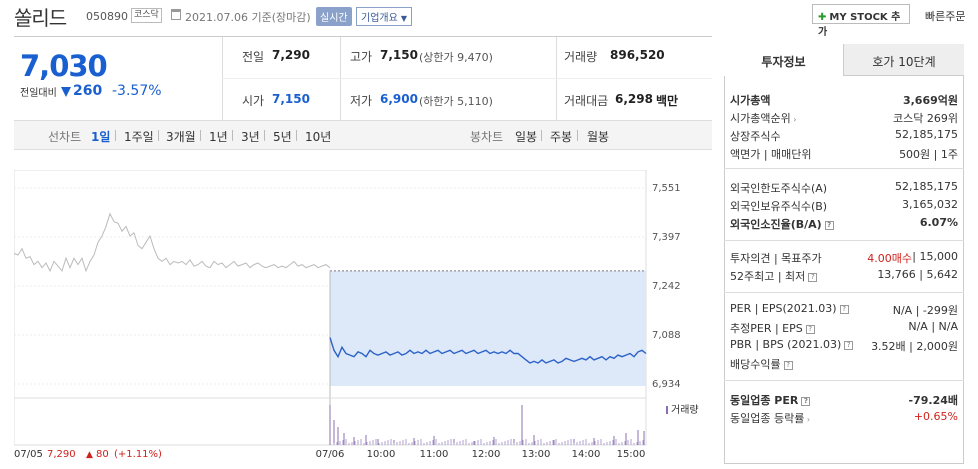 This screenshot has width=978, height=469. Describe the element at coordinates (61, 454) in the screenshot. I see `prev-day-close: 7,290` at that location.